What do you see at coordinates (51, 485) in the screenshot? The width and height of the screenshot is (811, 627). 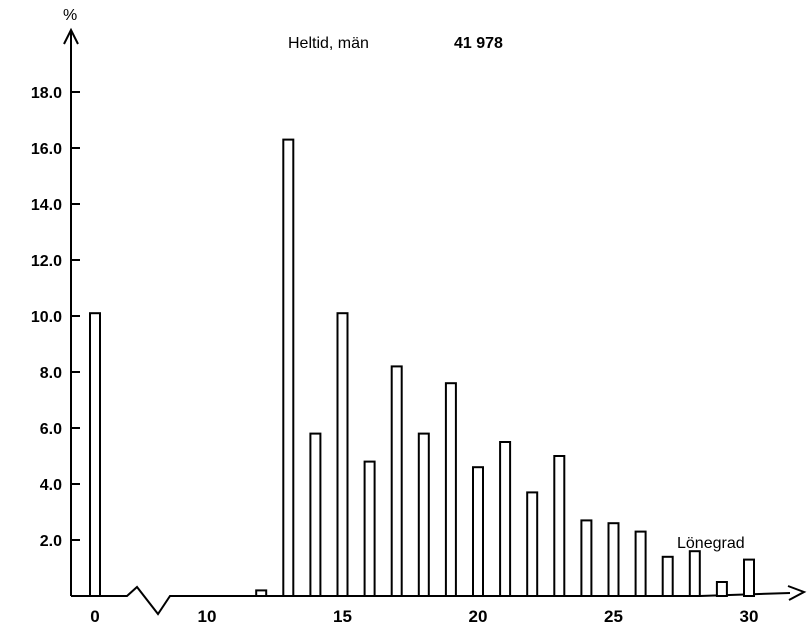 I see `y-tick-label: 4.0` at bounding box center [51, 485].